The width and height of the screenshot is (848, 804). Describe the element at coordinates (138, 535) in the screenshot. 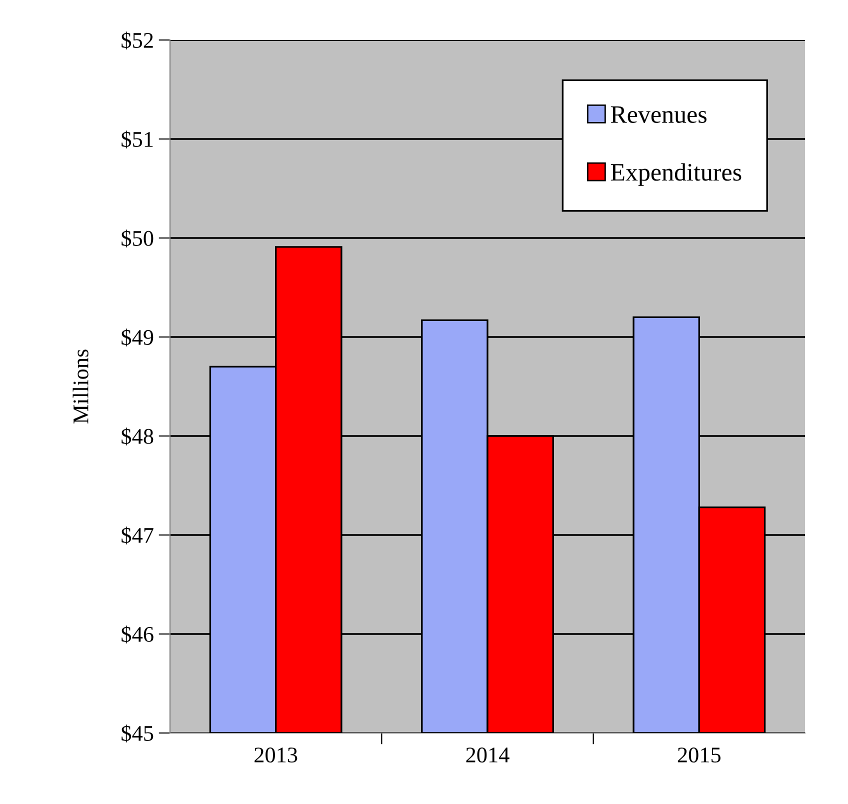

I see `y-tick-label: $47` at that location.